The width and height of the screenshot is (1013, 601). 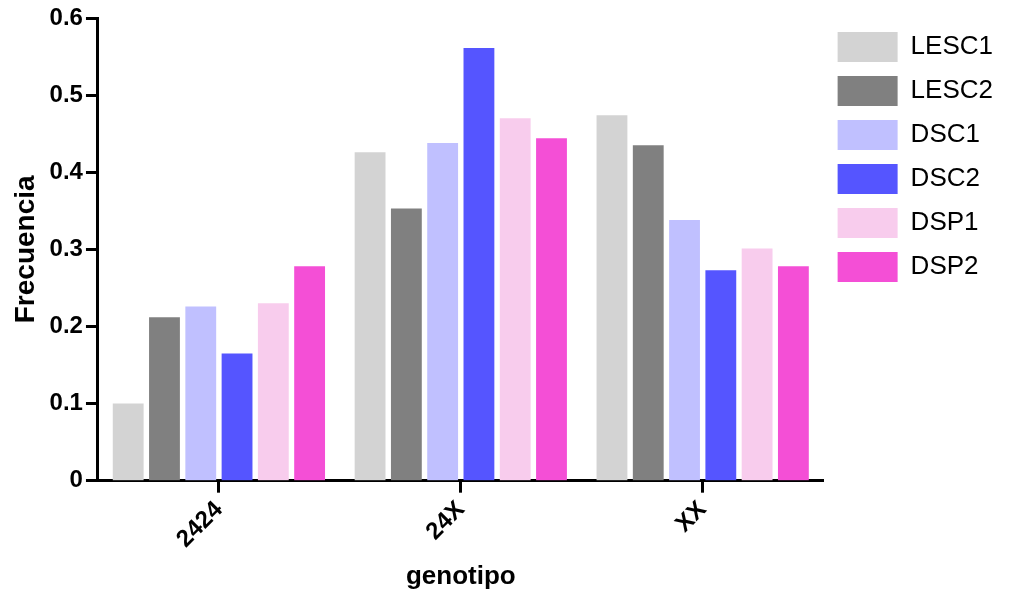 I want to click on y-tick-label: 0.3, so click(x=66, y=247).